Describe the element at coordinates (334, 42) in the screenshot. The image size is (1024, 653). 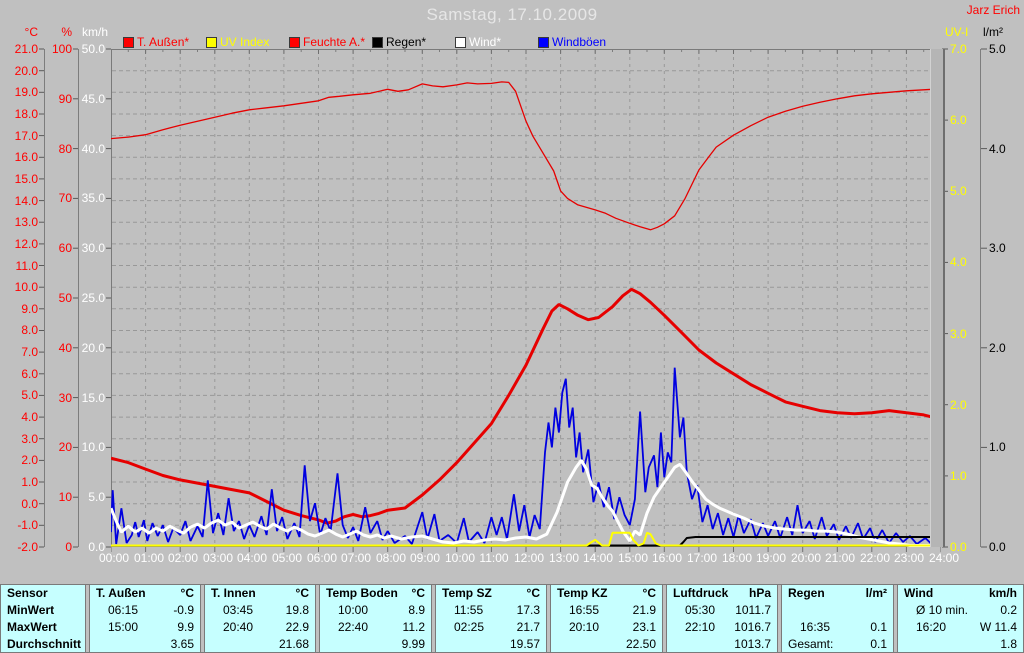
I see `legend-item-feuchte-a: Feuchte A.*` at that location.